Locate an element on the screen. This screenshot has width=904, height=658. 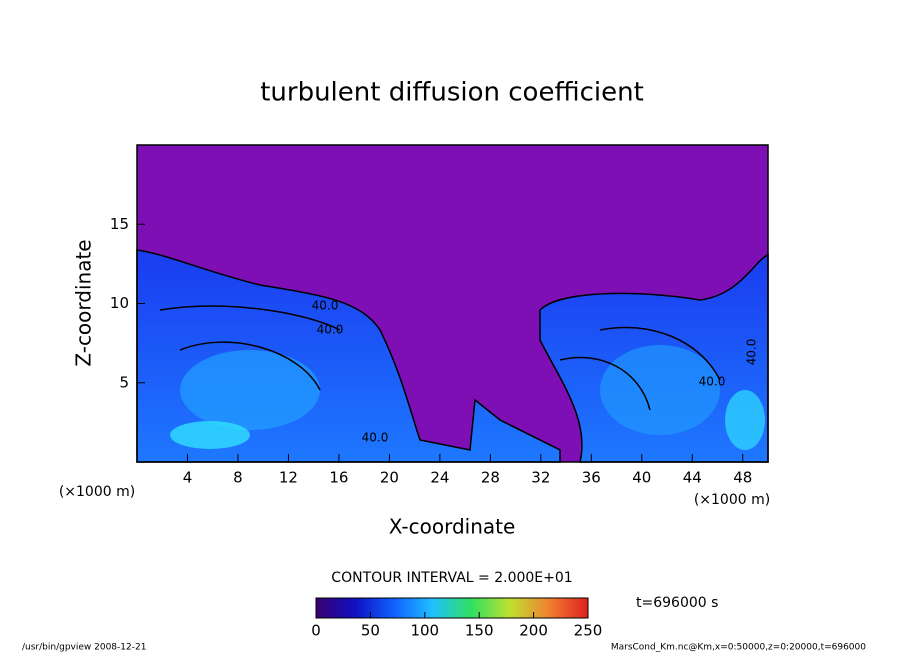
colorbar-tick-label: 100 is located at coordinates (424, 631).